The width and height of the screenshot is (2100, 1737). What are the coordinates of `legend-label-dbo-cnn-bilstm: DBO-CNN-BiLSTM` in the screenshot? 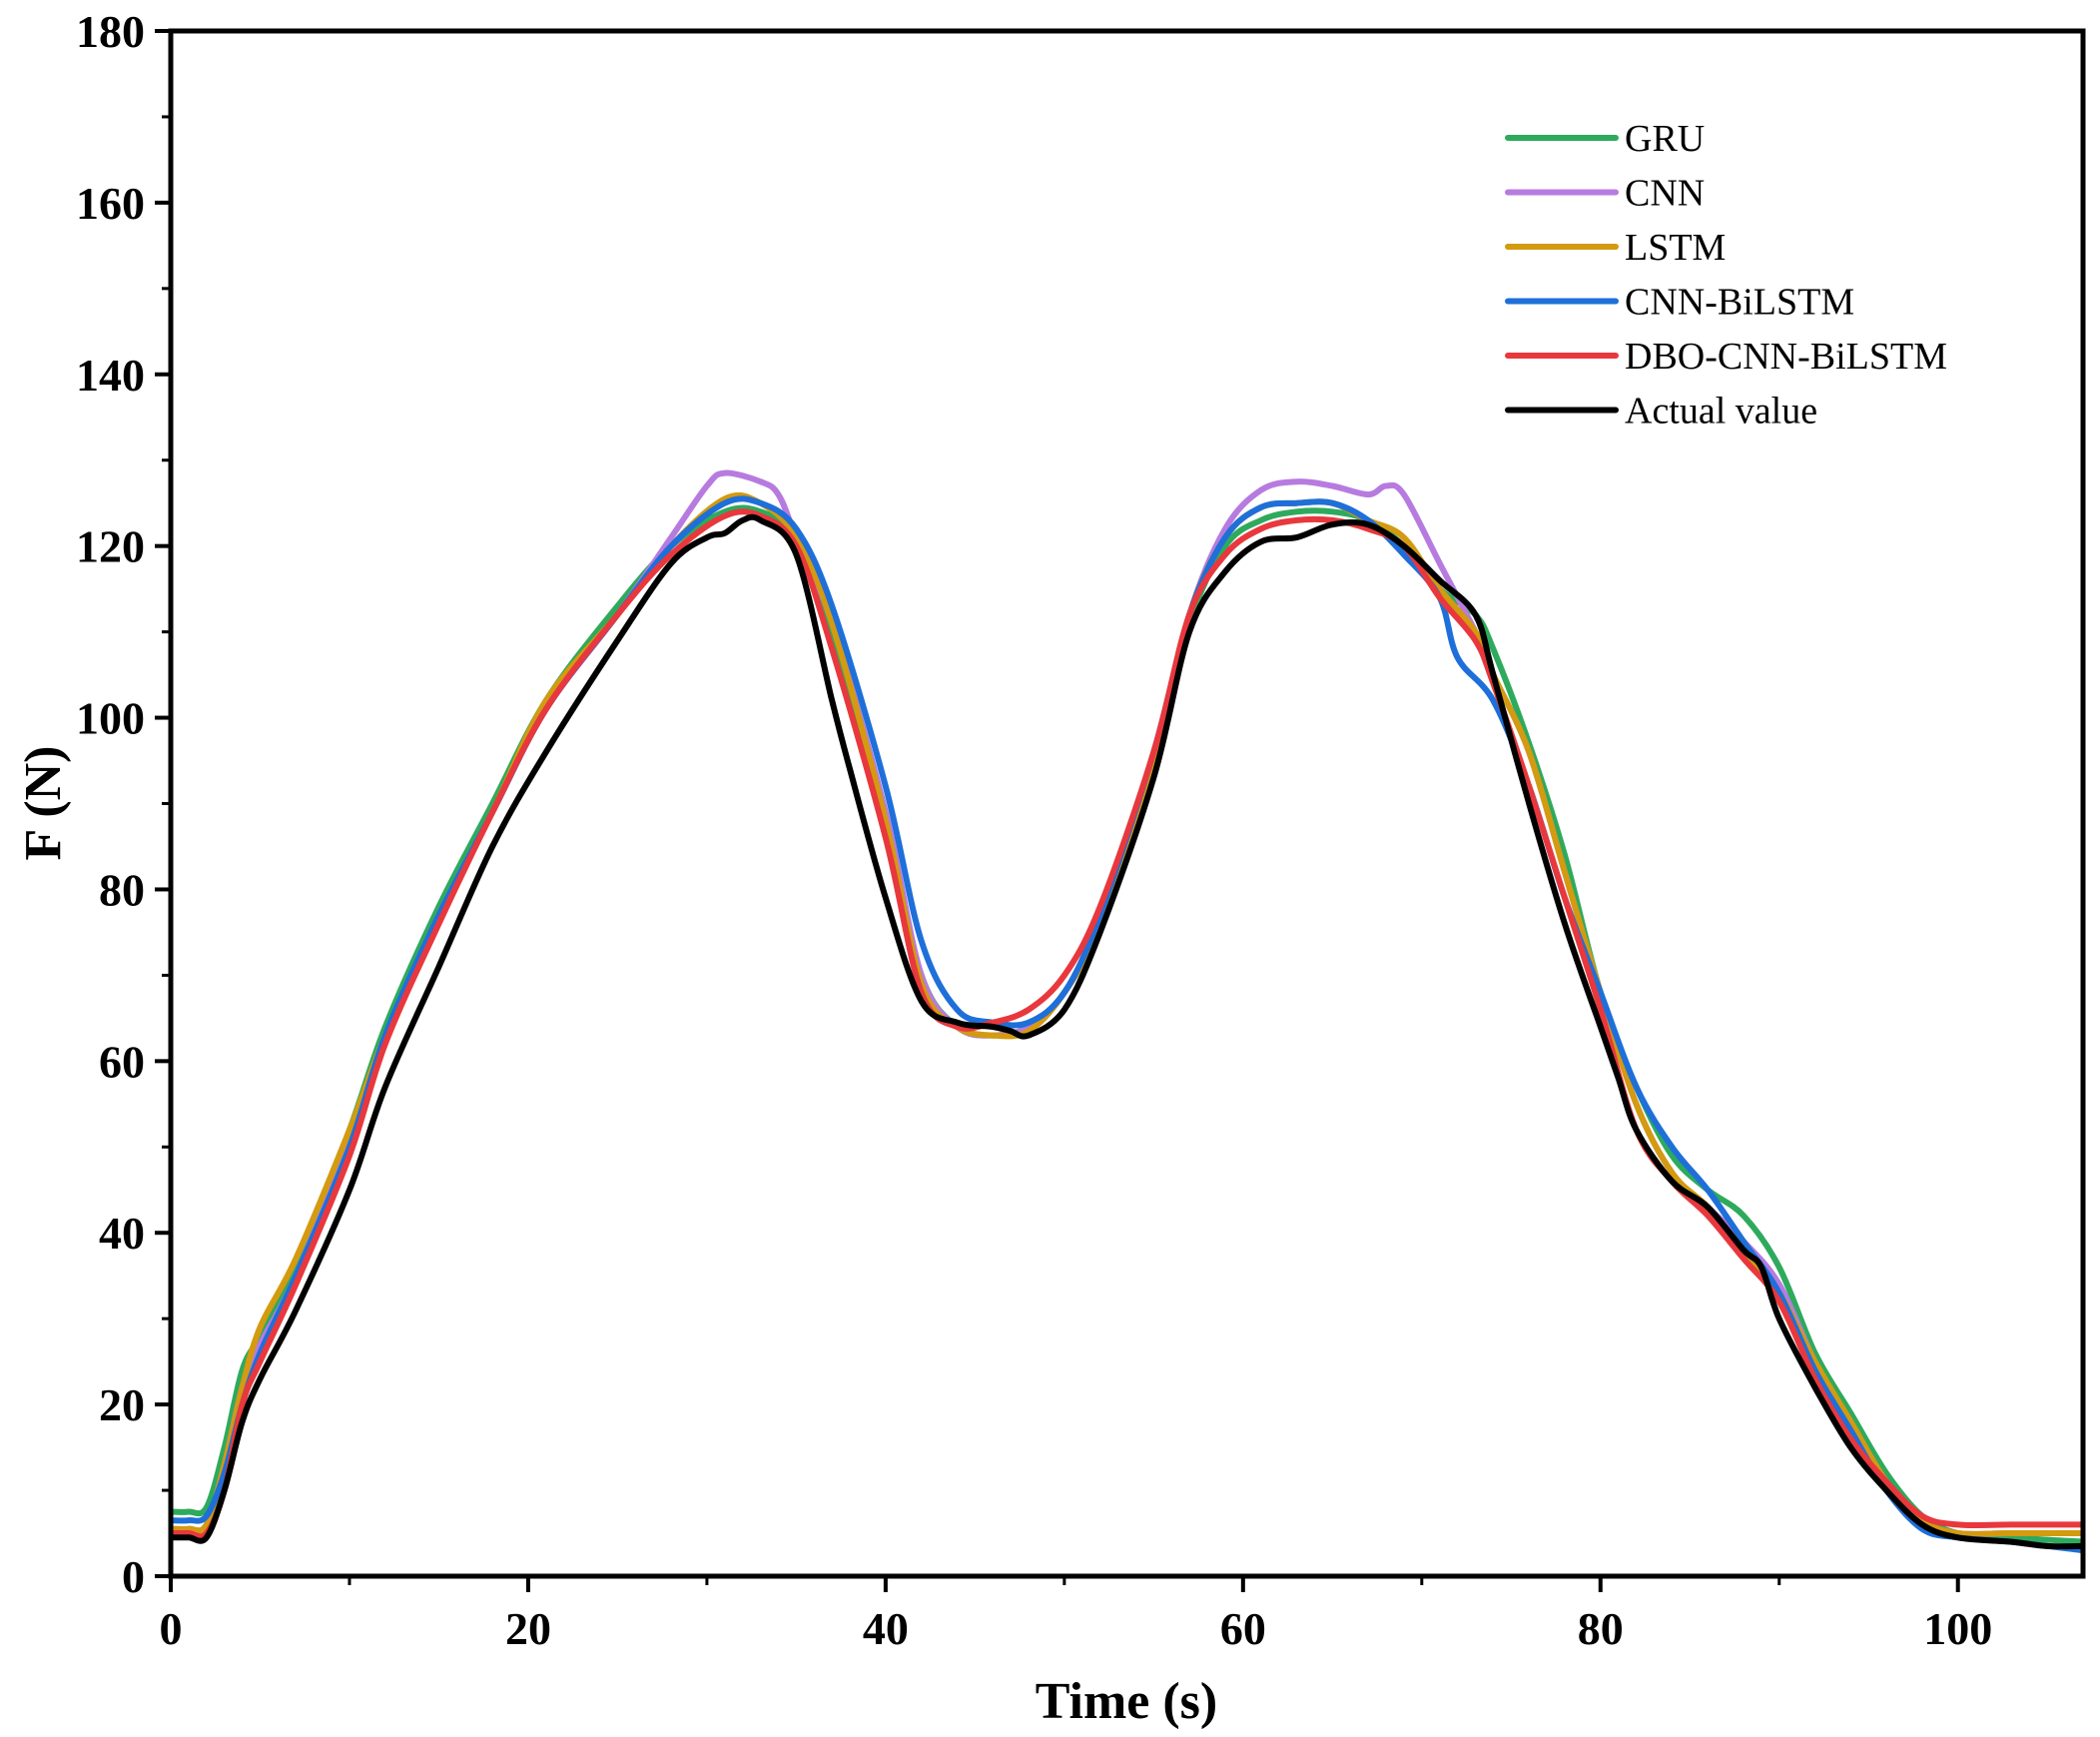 It's located at (1786, 357).